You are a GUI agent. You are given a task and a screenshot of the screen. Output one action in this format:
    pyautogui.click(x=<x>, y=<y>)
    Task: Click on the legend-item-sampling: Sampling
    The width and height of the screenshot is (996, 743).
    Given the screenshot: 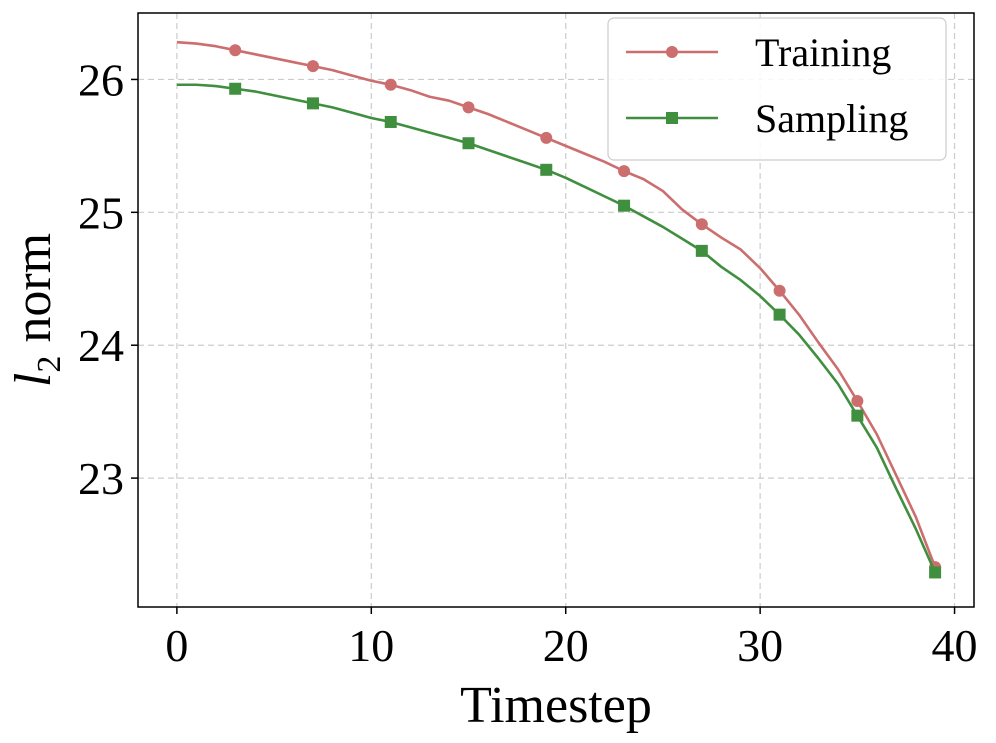 What is the action you would take?
    pyautogui.click(x=767, y=118)
    